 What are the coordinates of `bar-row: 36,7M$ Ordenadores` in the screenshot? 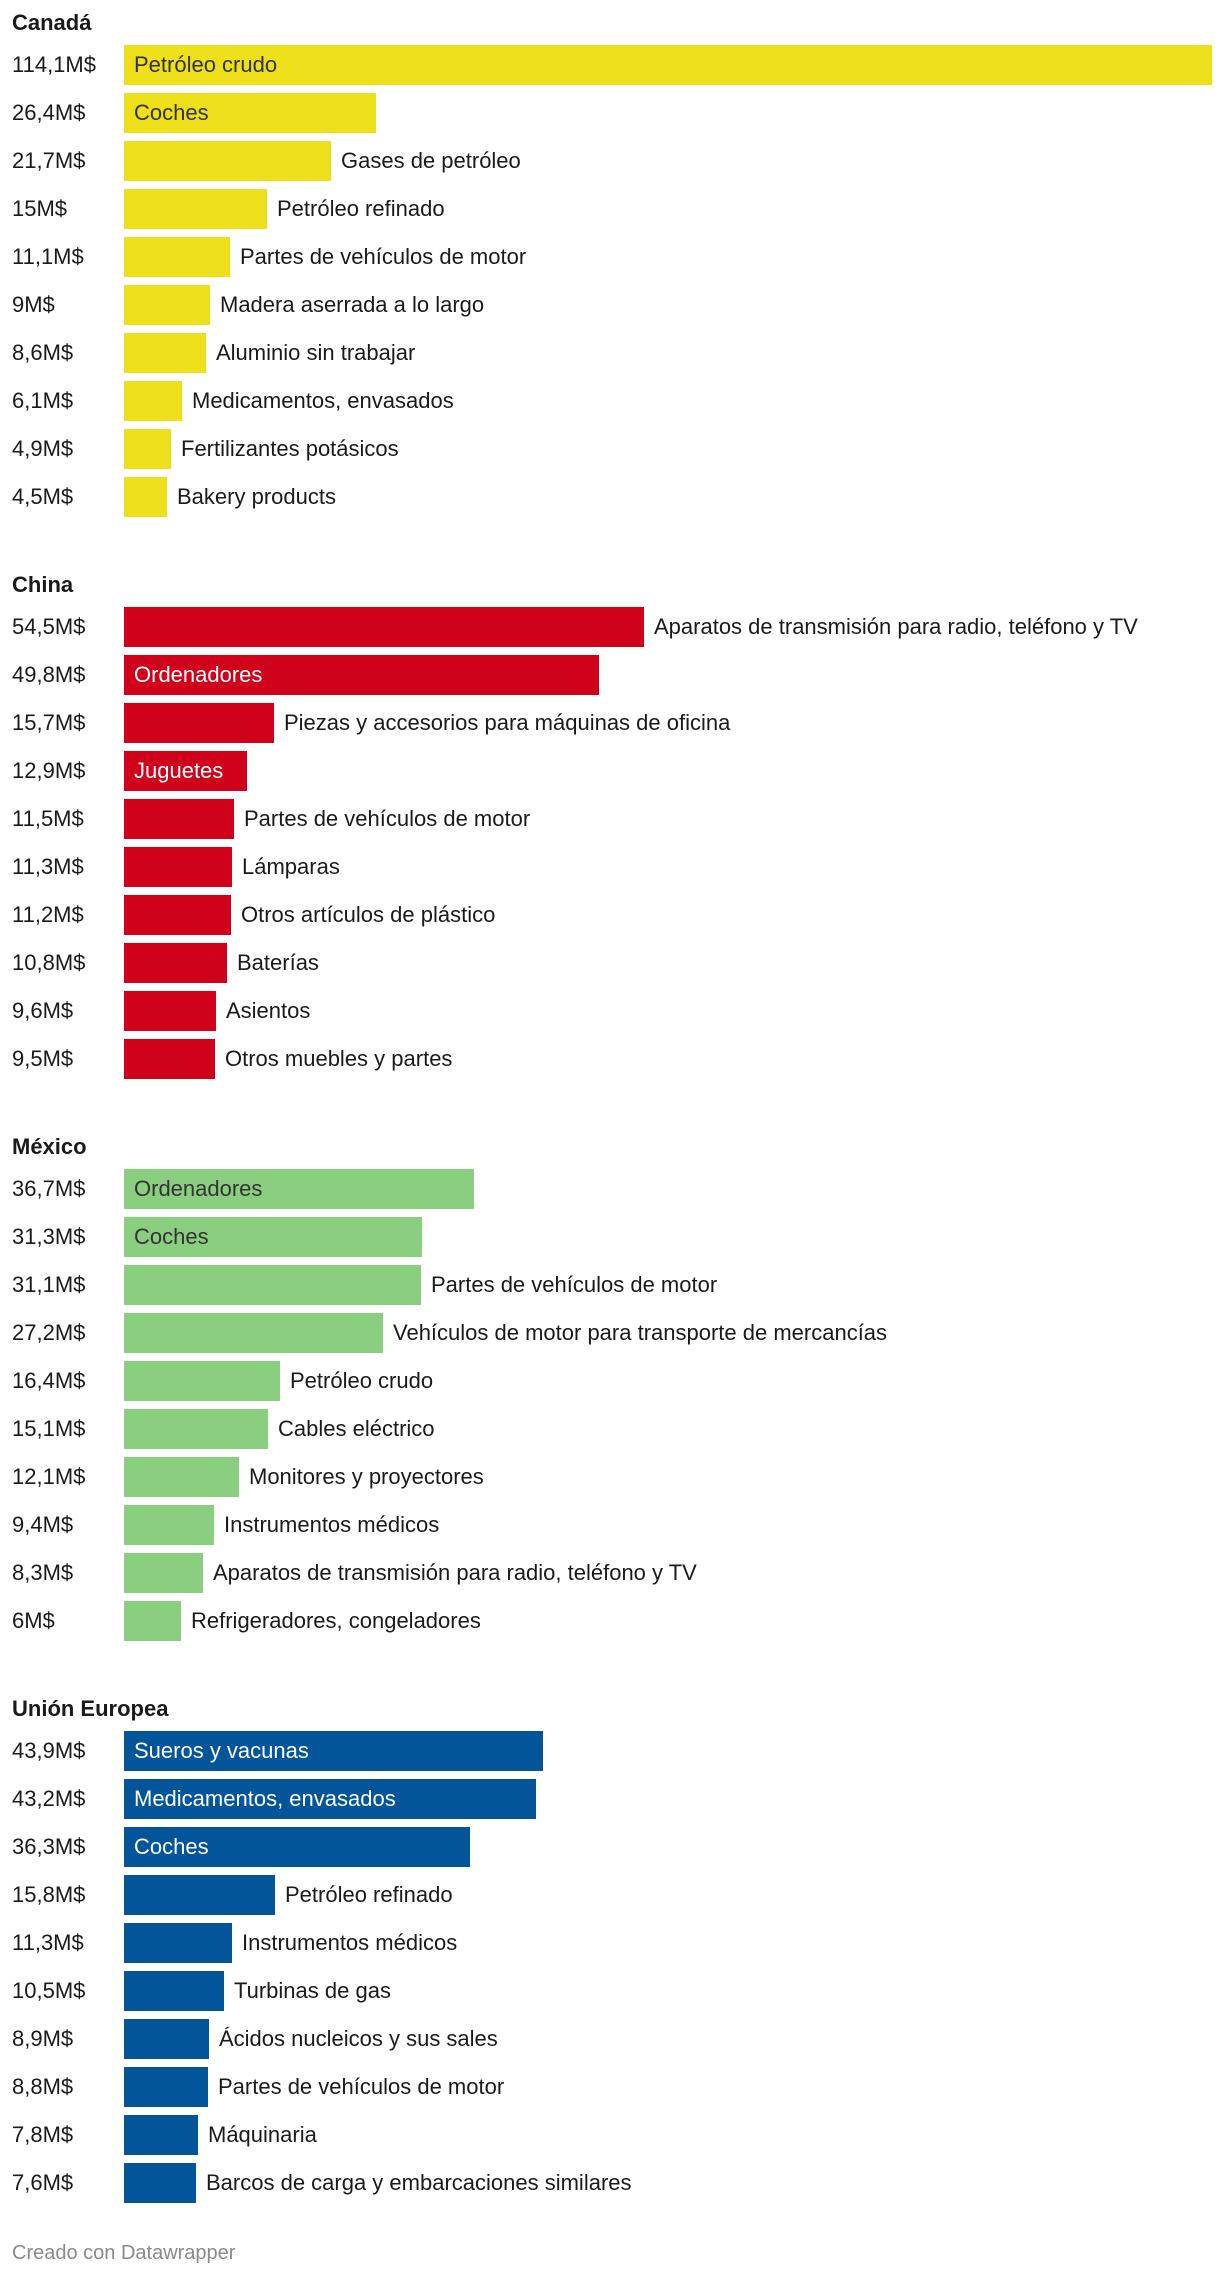 It's located at (610, 1189).